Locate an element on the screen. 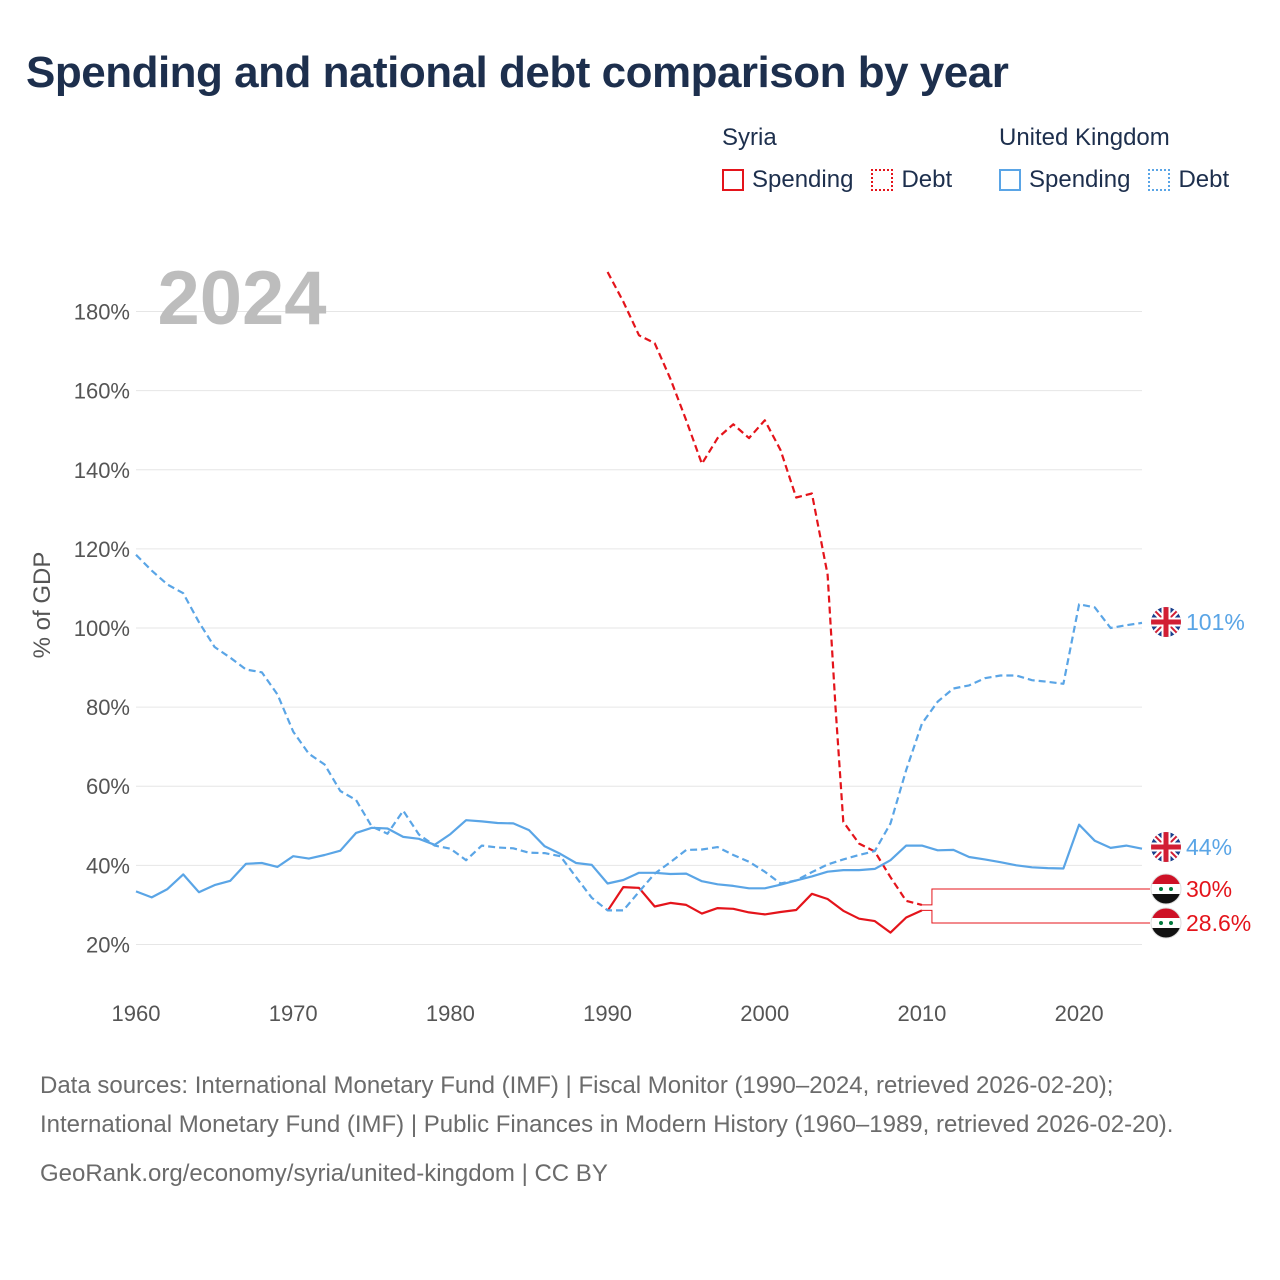 This screenshot has height=1280, width=1280. end-labels: 101% 44% 30% 28.6% is located at coordinates (1200, 773).